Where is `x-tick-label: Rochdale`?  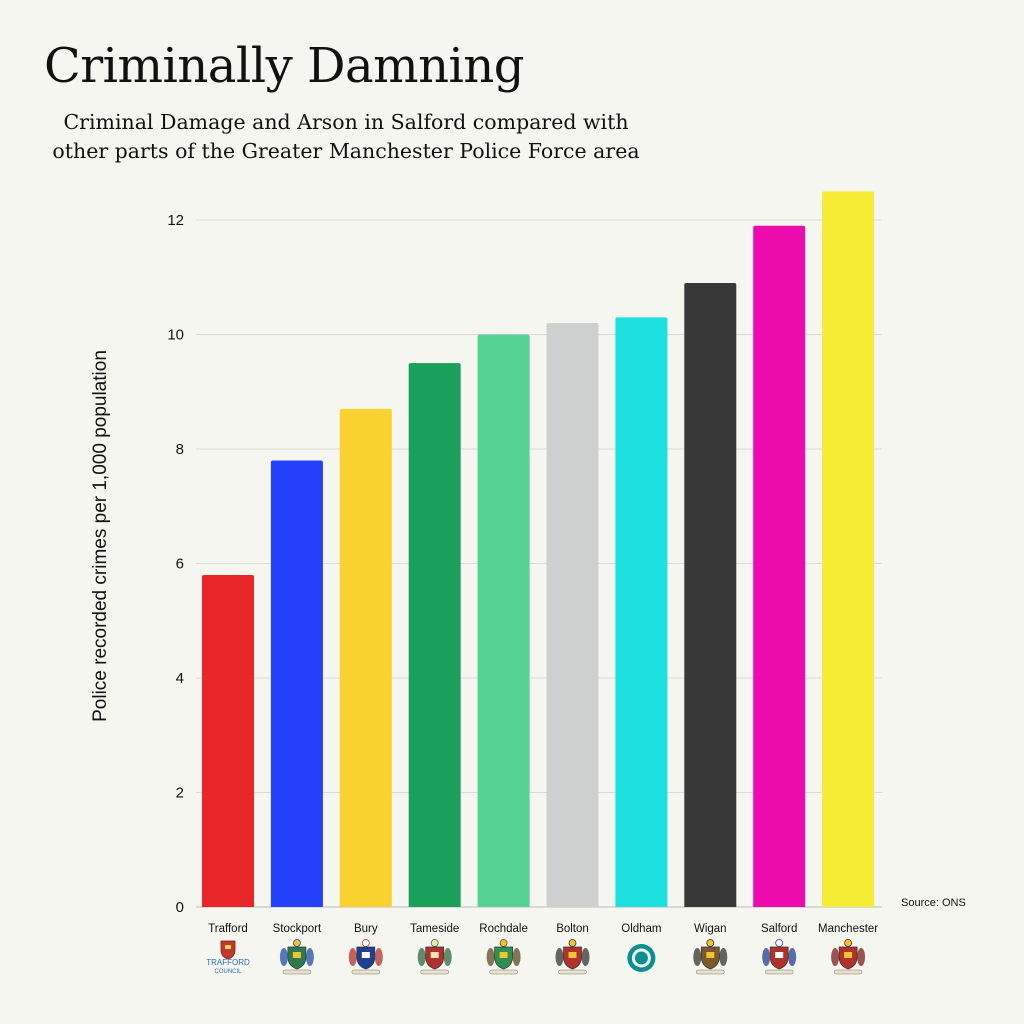 x-tick-label: Rochdale is located at coordinates (503, 929).